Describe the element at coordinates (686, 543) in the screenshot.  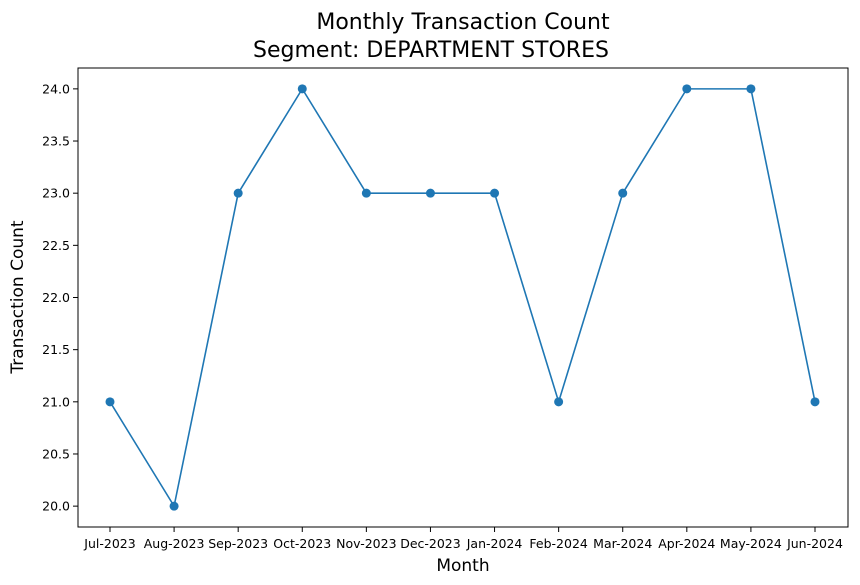
I see `x-tick-label: Apr-2024` at that location.